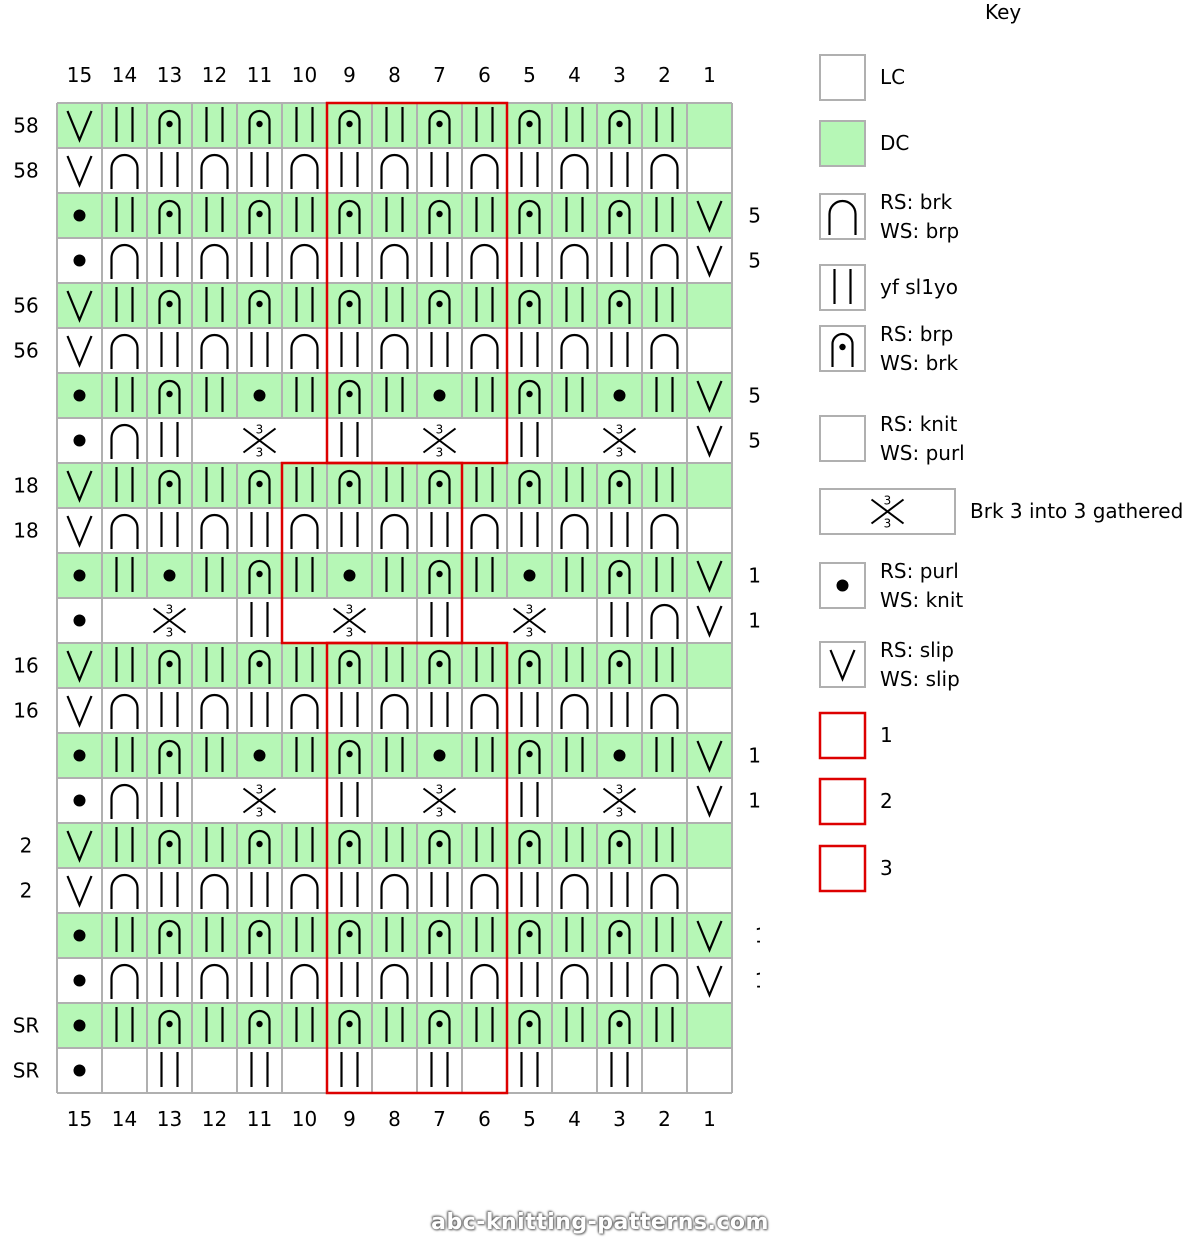 Image resolution: width=1200 pixels, height=1250 pixels. What do you see at coordinates (664, 75) in the screenshot?
I see `column-number-top: 2` at bounding box center [664, 75].